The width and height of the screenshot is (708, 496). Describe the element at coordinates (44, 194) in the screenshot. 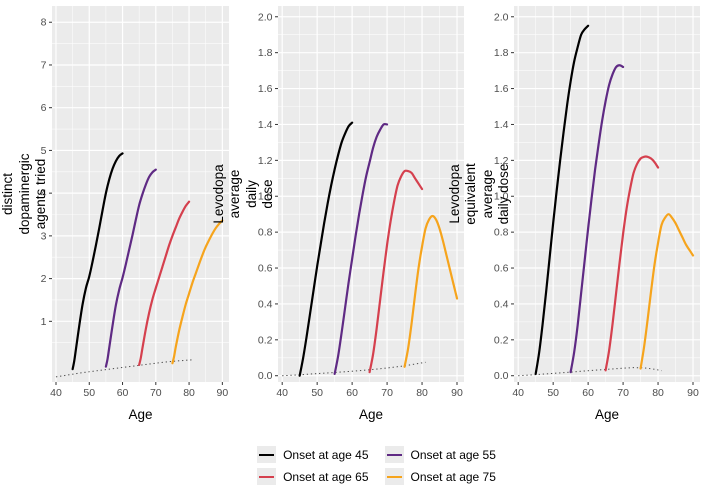

I see `y-tick-label: 4` at that location.